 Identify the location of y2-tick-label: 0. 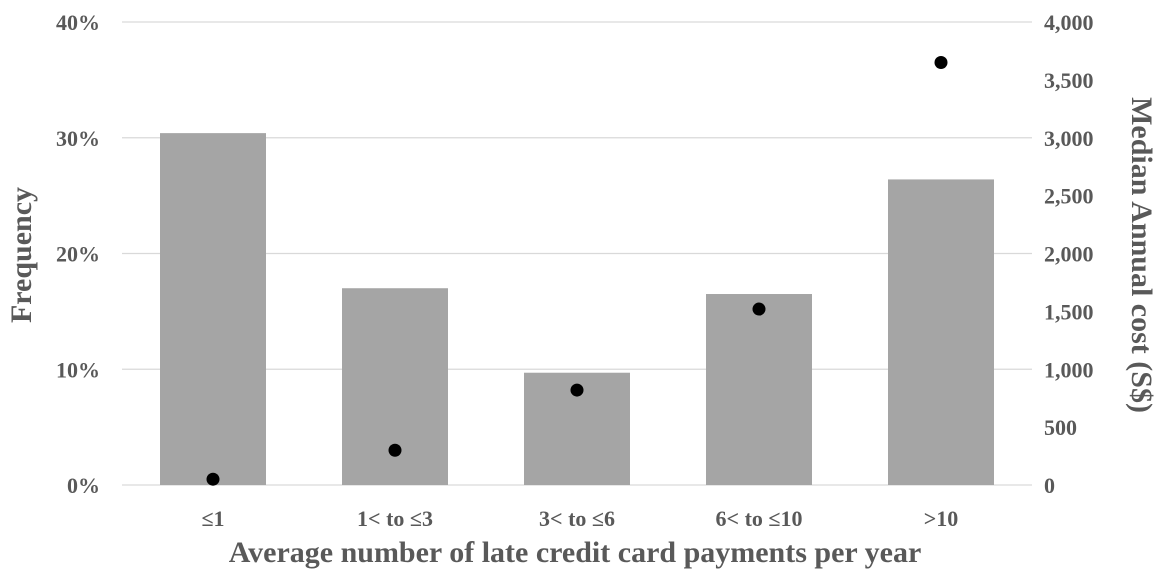
(1049, 485).